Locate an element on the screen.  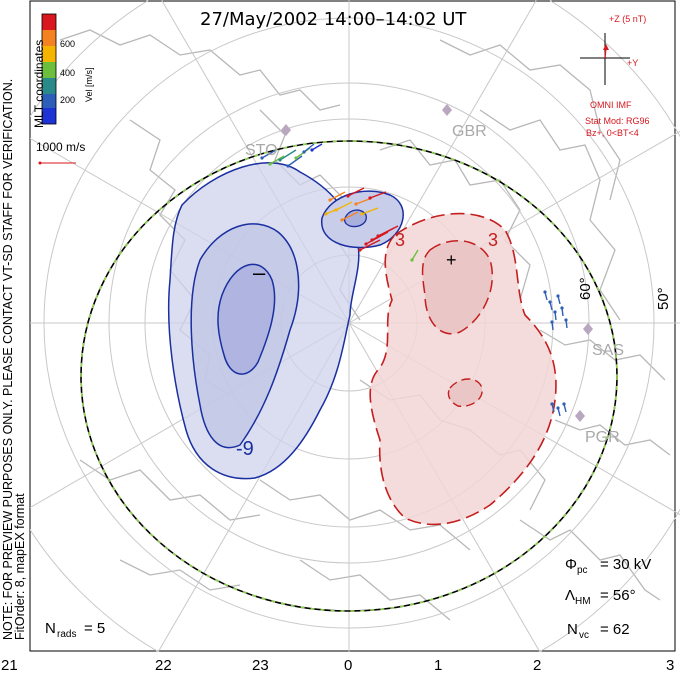
mlt-tick-2: 2 is located at coordinates (537, 665).